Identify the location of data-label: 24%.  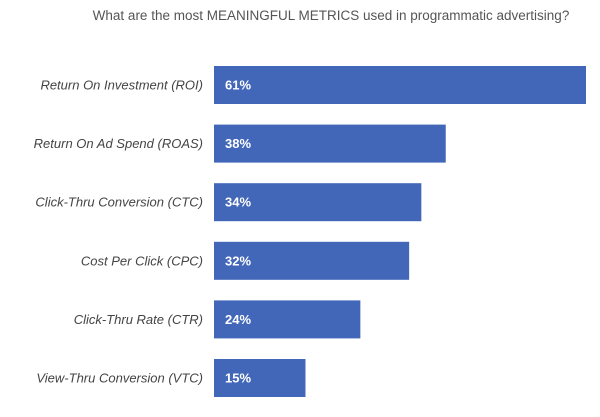
(238, 319).